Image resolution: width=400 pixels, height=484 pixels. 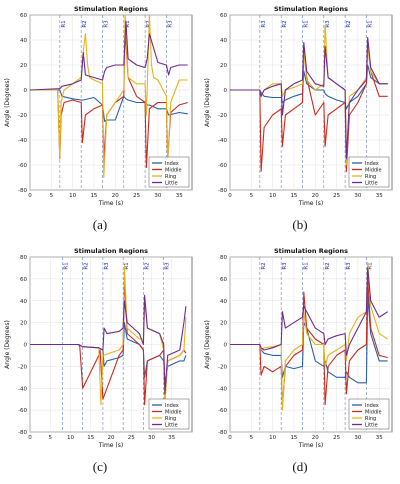 I want to click on caption-c: (c), so click(x=100, y=466).